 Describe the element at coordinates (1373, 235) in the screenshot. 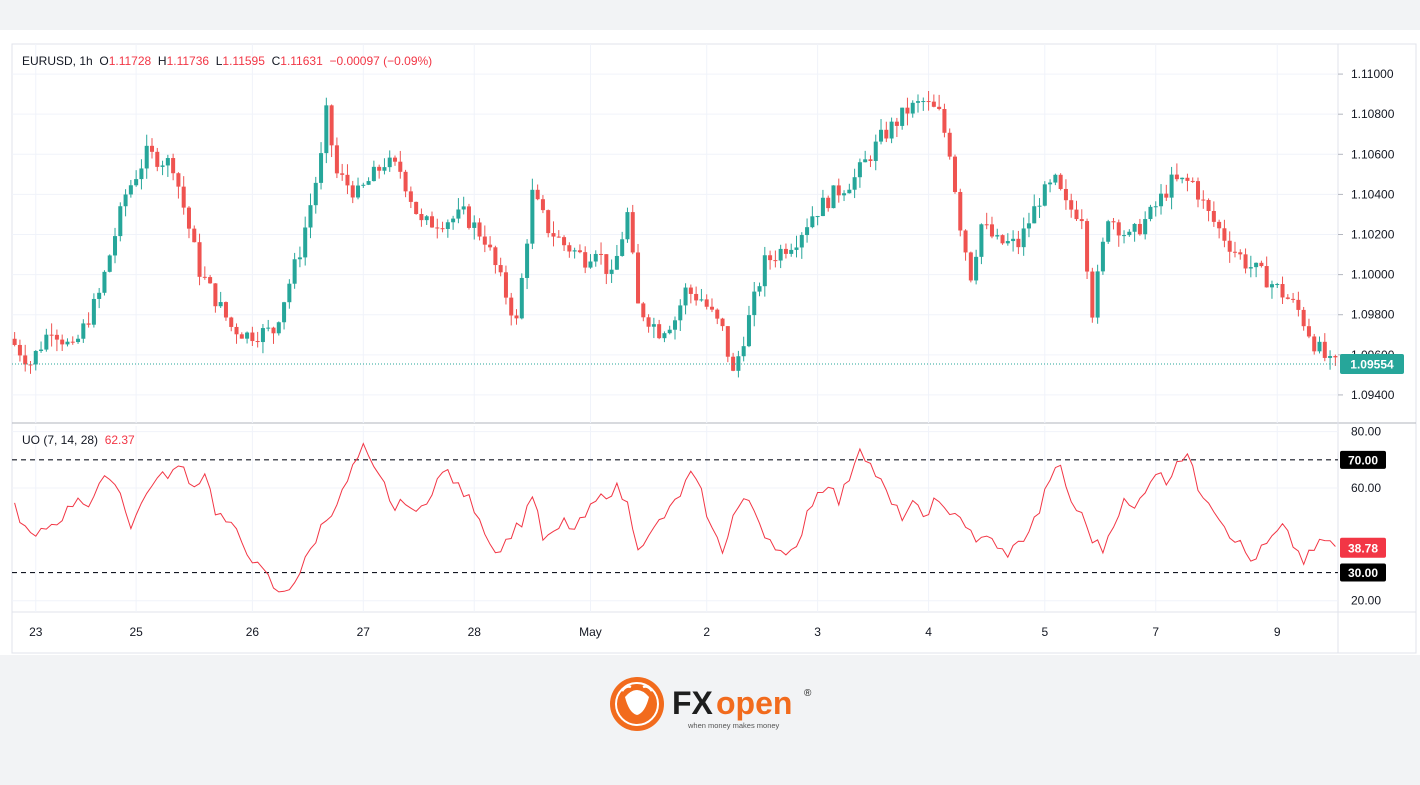

I see `price-tick-label: 1.10200` at that location.